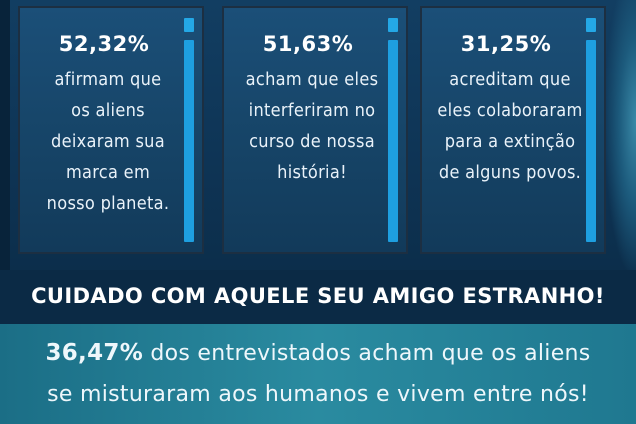 This screenshot has width=636, height=424. I want to click on footer-text: dos entrevistados acham que os aliens, so click(367, 353).